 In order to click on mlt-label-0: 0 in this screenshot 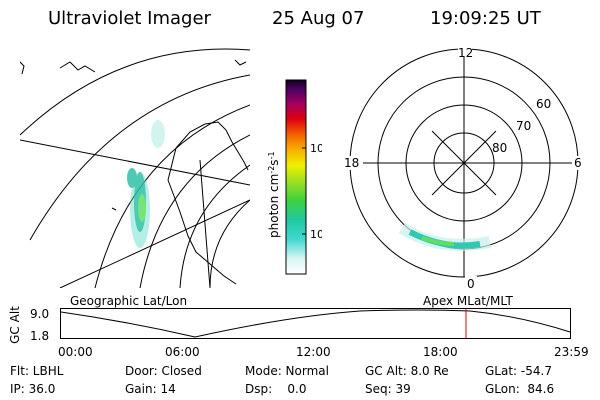, I will do `click(471, 283)`.